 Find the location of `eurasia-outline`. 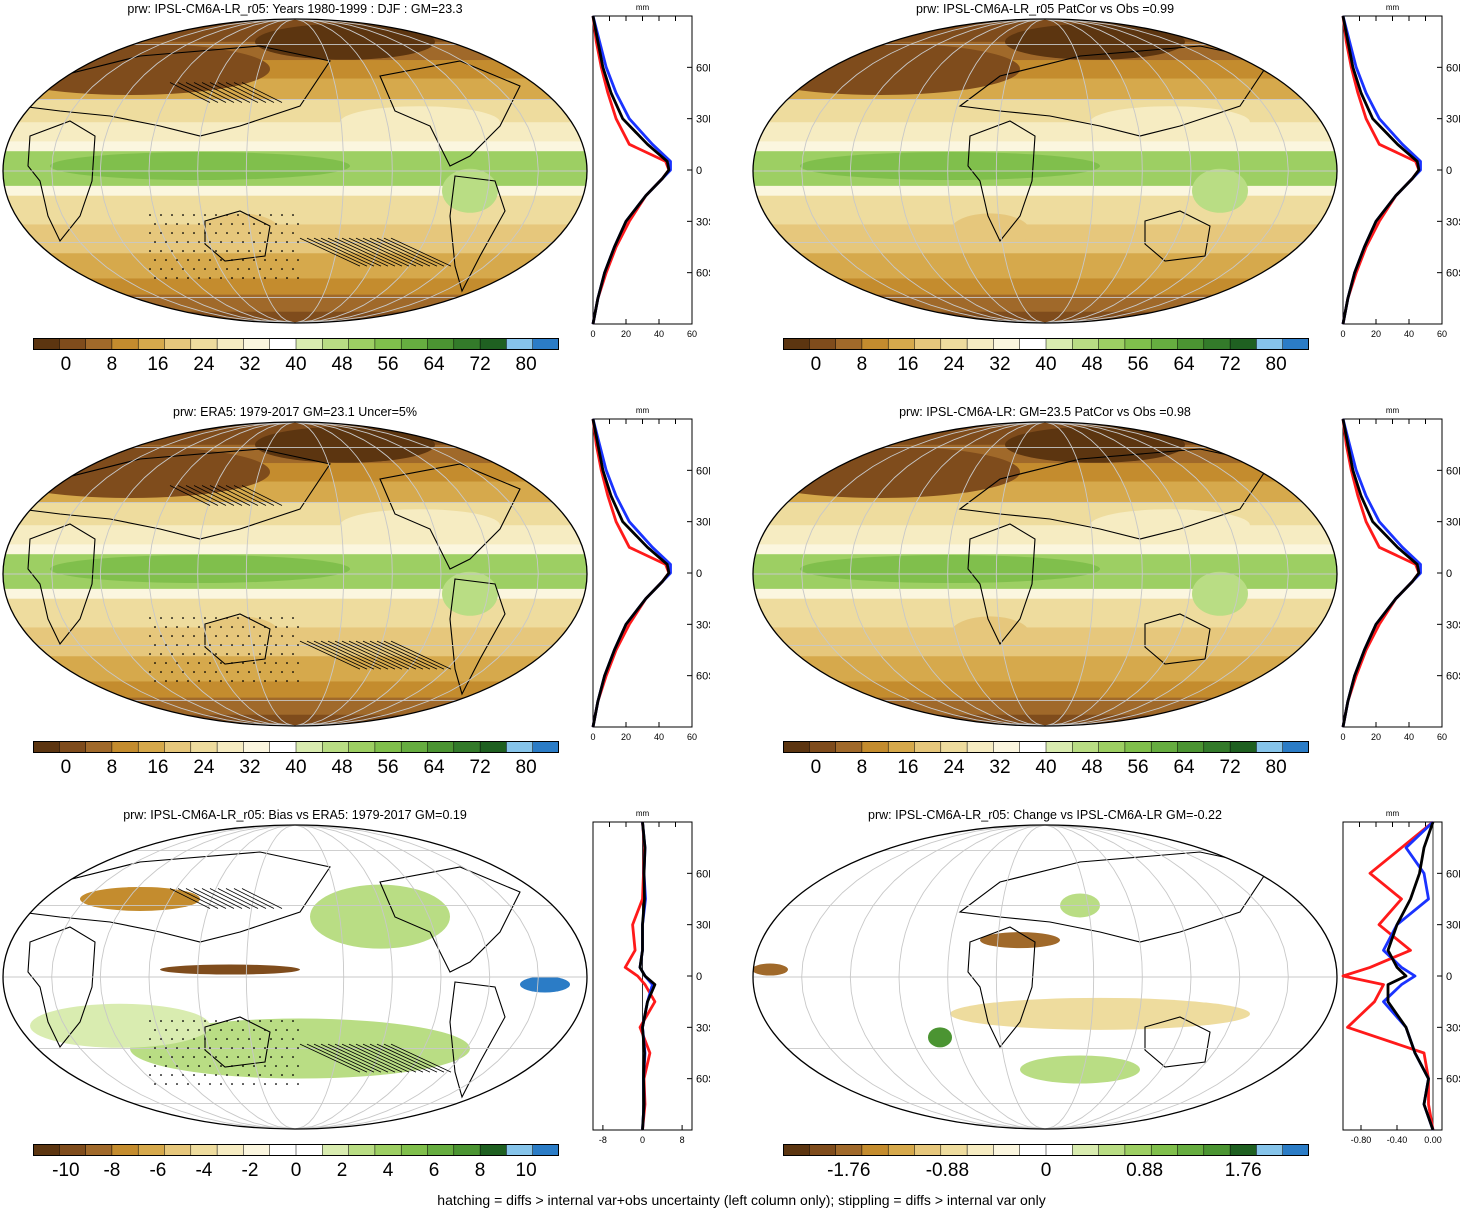

eurasia-outline is located at coordinates (174, 897).